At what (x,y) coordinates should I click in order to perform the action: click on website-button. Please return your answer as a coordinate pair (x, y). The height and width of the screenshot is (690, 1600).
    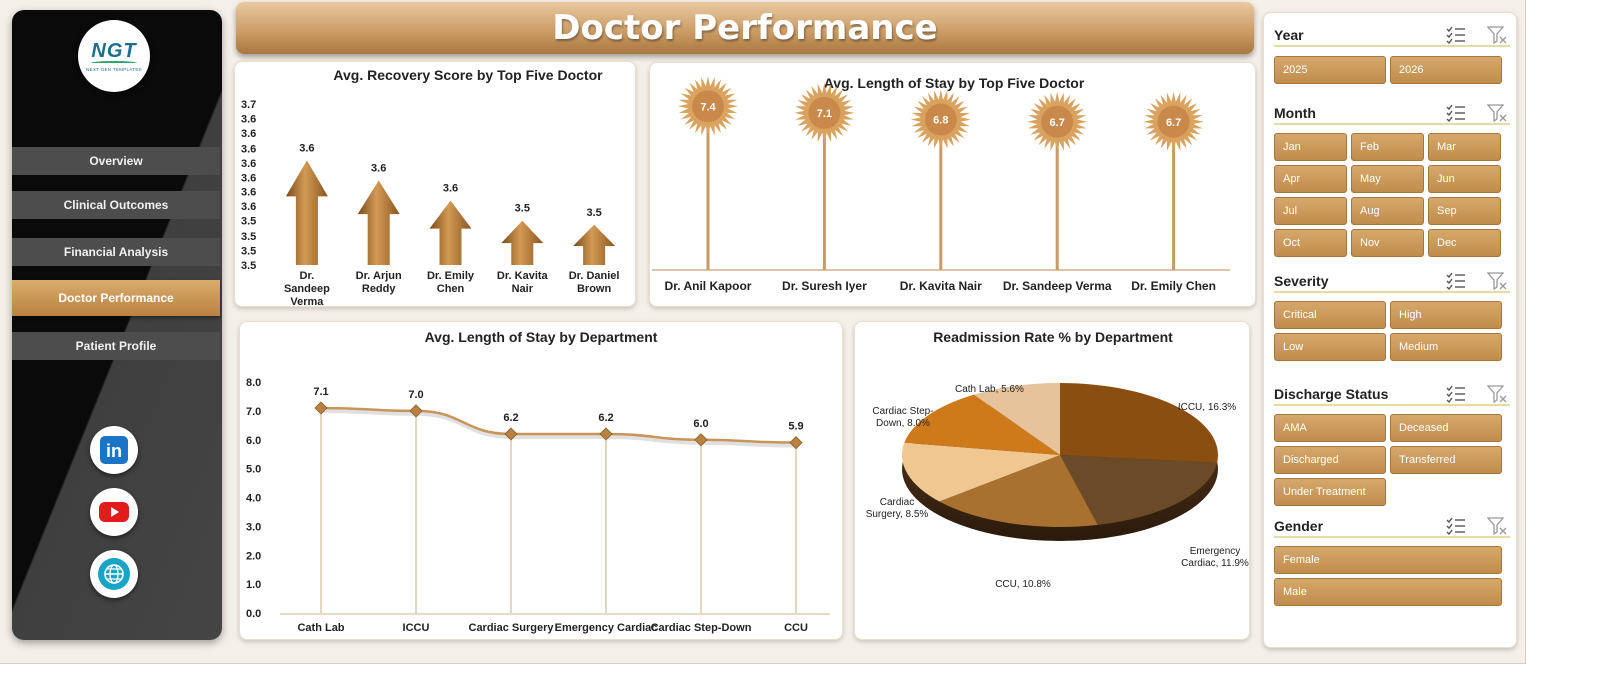
    Looking at the image, I should click on (114, 574).